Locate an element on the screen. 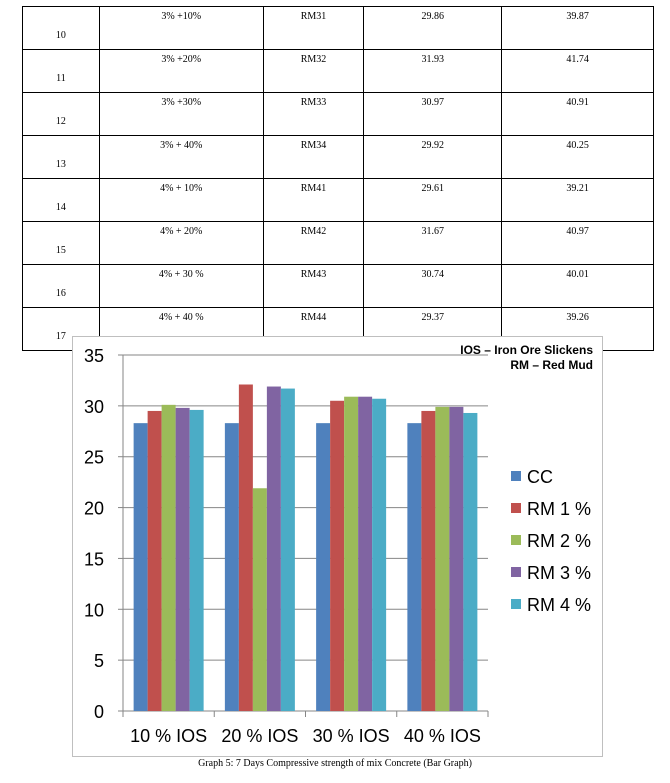 Image resolution: width=670 pixels, height=783 pixels. row-number-cell: 13 is located at coordinates (61, 157).